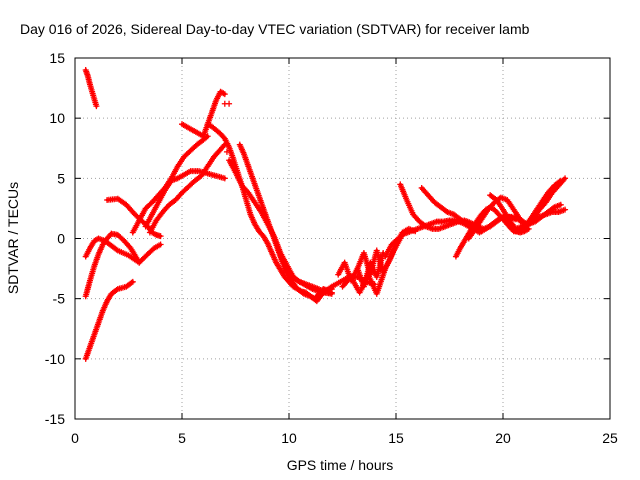  Describe the element at coordinates (538, 218) in the screenshot. I see `series-s24` at that location.